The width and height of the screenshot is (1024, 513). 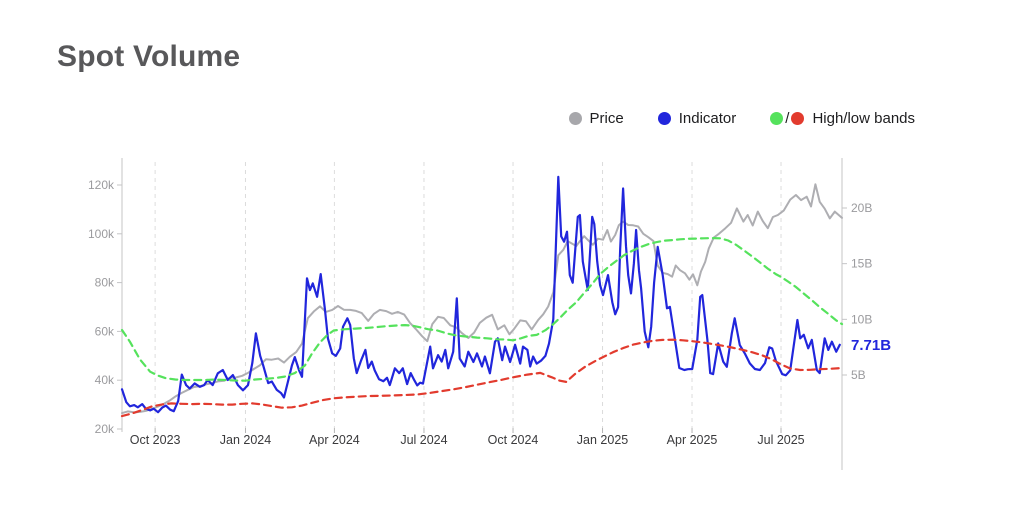 I want to click on x-tick-label: Oct 2024, so click(x=513, y=440).